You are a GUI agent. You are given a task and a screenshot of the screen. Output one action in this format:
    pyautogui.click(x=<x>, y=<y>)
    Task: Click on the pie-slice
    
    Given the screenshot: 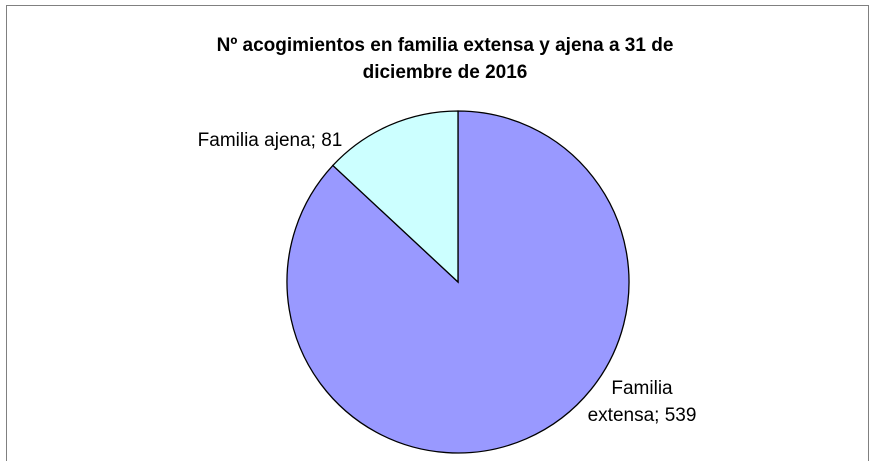 What is the action you would take?
    pyautogui.click(x=395, y=197)
    